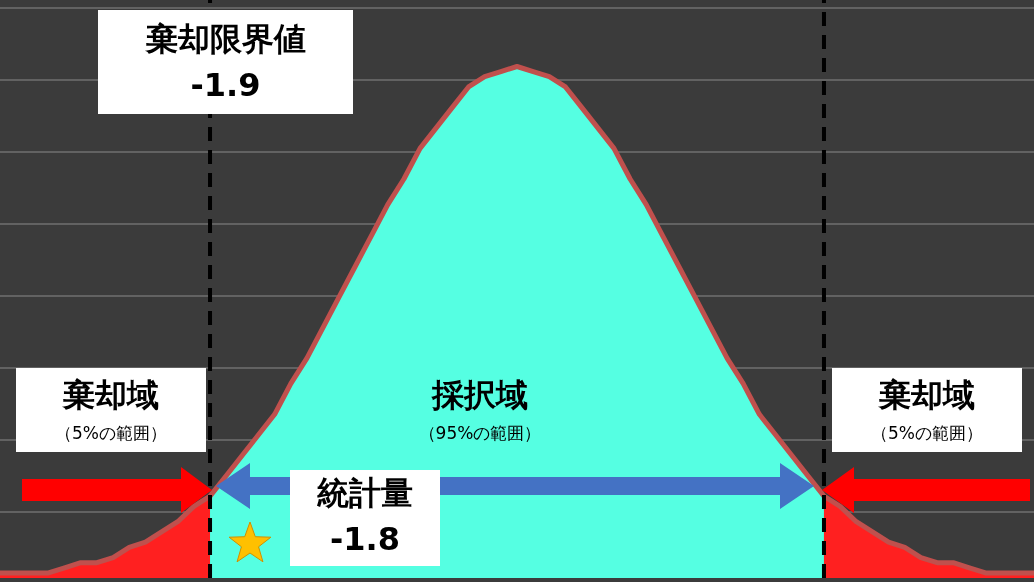 Image resolution: width=1034 pixels, height=582 pixels. What do you see at coordinates (365, 516) in the screenshot?
I see `annotation: 統計量 -1.8` at bounding box center [365, 516].